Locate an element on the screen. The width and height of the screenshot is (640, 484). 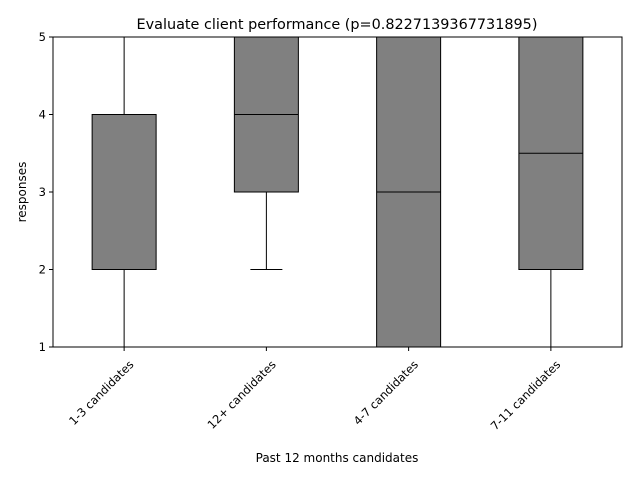
y-tick-label: 2 is located at coordinates (42, 270).